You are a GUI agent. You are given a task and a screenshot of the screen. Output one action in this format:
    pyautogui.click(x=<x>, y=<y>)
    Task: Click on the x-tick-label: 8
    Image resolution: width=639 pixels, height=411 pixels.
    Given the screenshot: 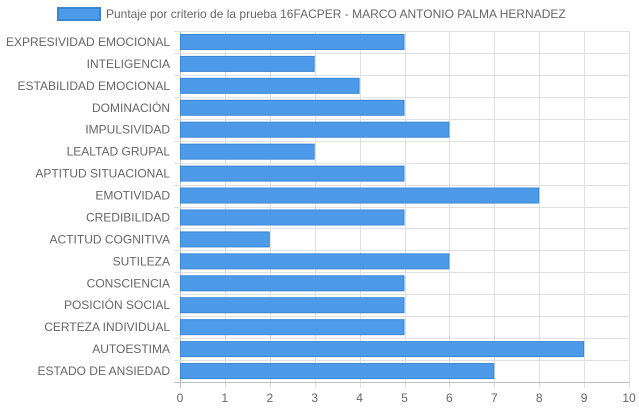 What is the action you would take?
    pyautogui.click(x=539, y=398)
    